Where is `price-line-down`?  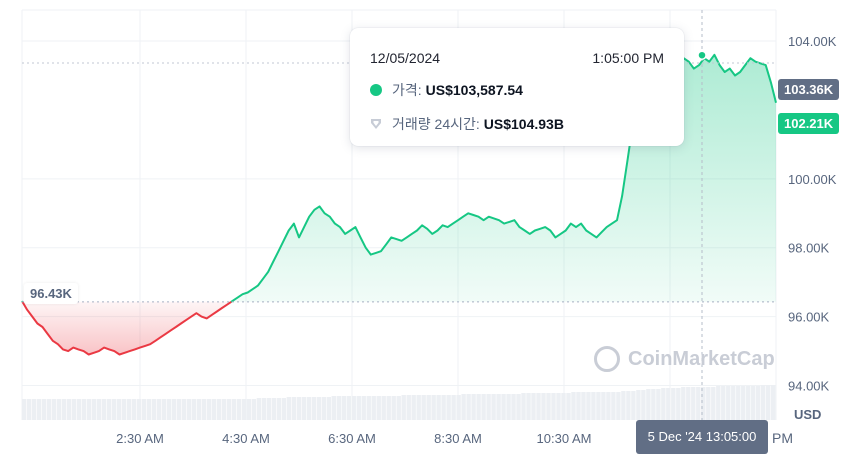
price-line-down is located at coordinates (126, 328).